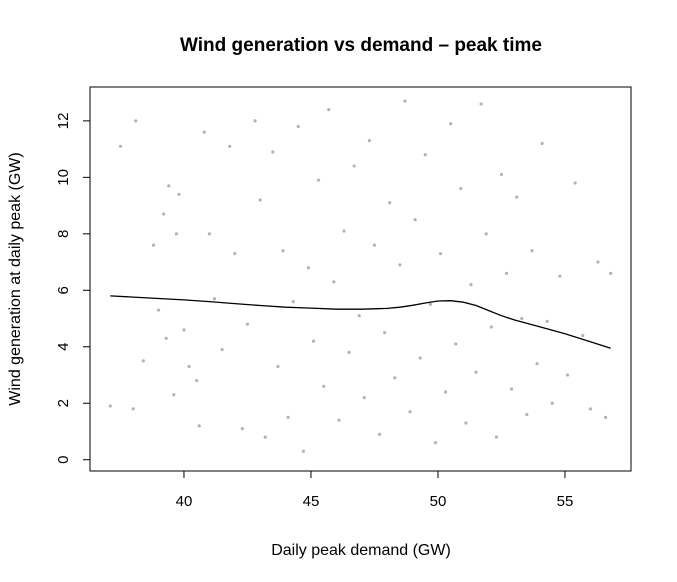 The height and width of the screenshot is (582, 677). I want to click on x-tick-label: 50, so click(438, 501).